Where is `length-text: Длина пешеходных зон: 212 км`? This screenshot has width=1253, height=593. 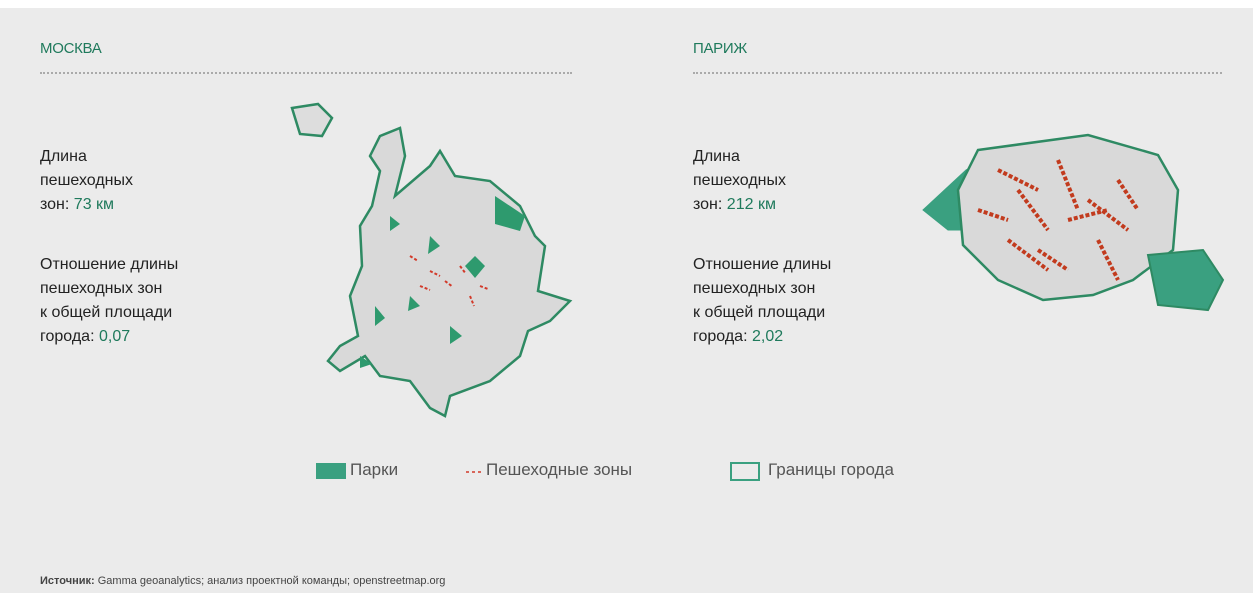
length-text: Длина пешеходных зон: 212 км is located at coordinates (739, 181).